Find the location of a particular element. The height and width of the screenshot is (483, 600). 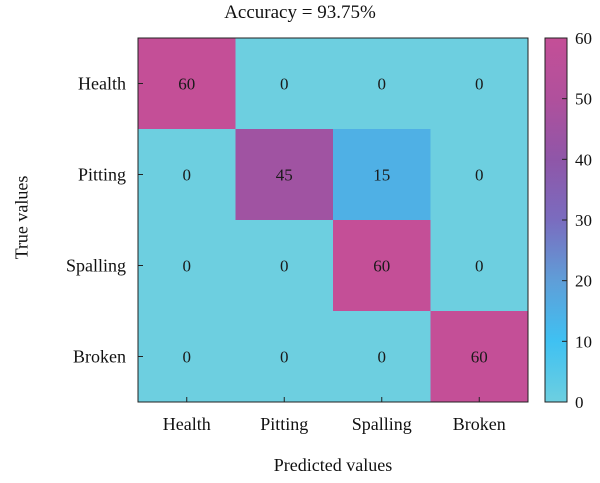

chart-title: Accuracy = 93.75% is located at coordinates (300, 12).